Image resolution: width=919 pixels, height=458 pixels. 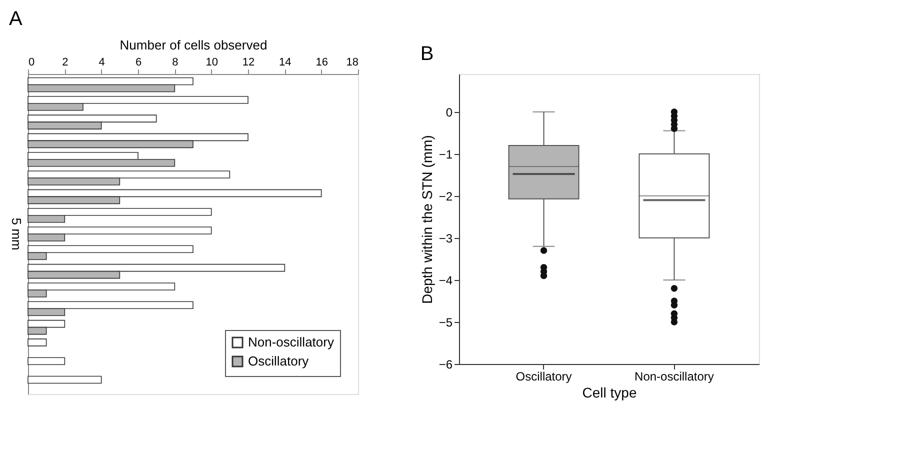 I want to click on x-tick-label: 18, so click(x=352, y=62).